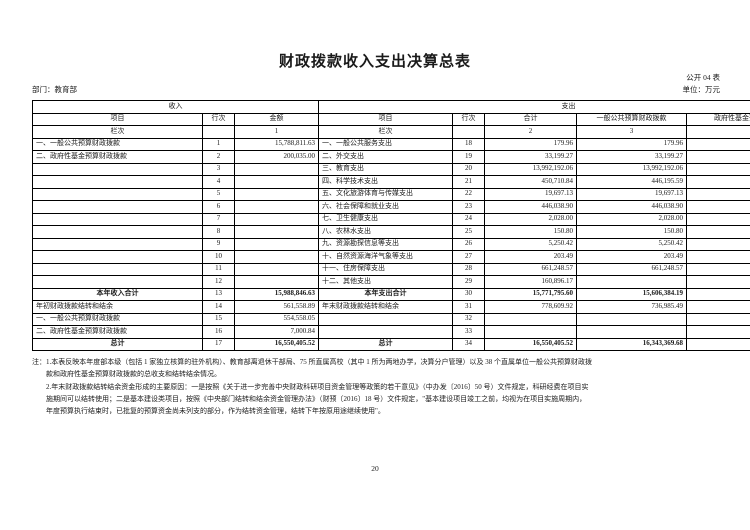 This screenshot has height=530, width=750. What do you see at coordinates (468, 282) in the screenshot?
I see `cell-expense-line: 29` at bounding box center [468, 282].